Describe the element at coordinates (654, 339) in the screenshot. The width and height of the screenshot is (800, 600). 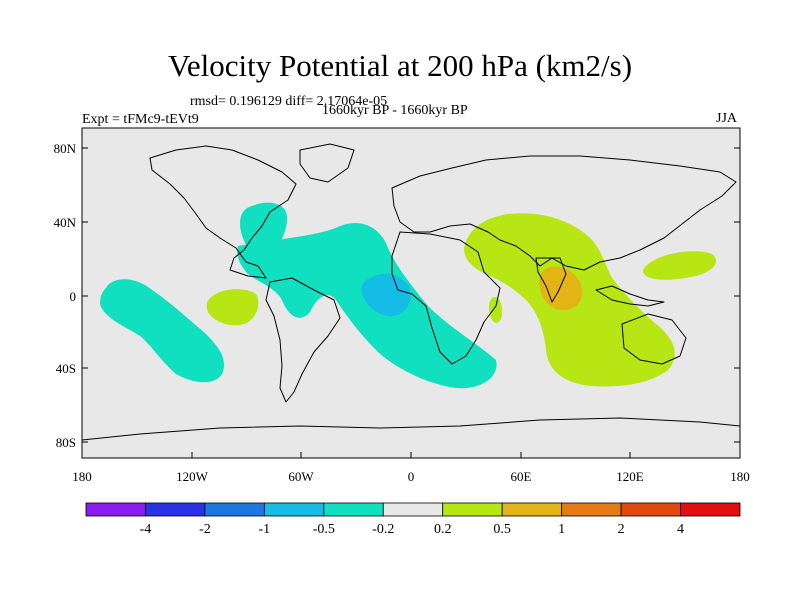
I see `coastline-australia` at that location.